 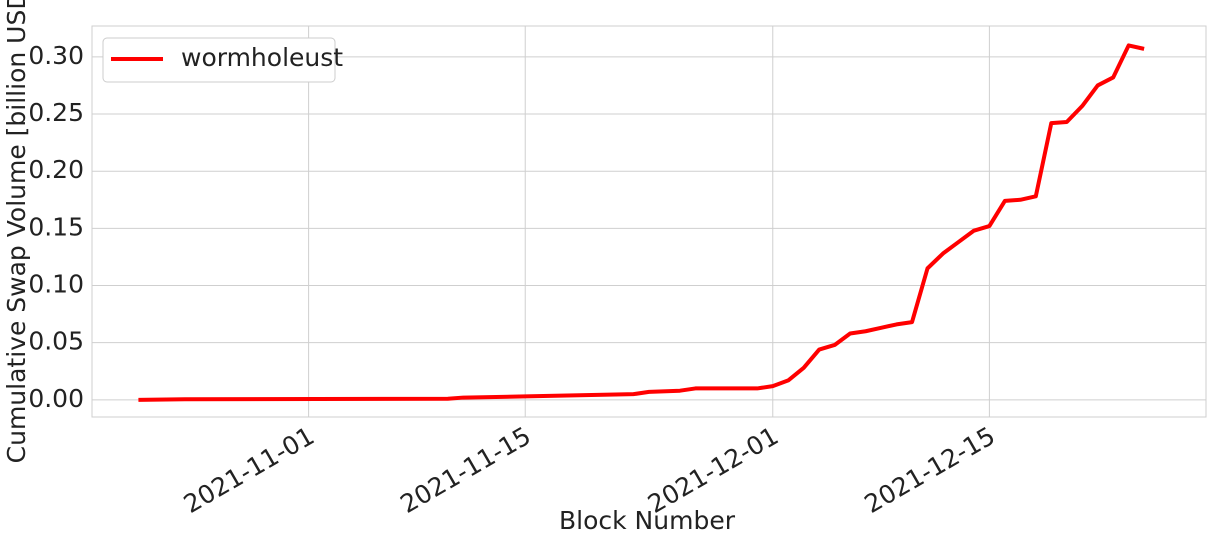 What do you see at coordinates (56, 341) in the screenshot?
I see `y-tick-label: 0.05` at bounding box center [56, 341].